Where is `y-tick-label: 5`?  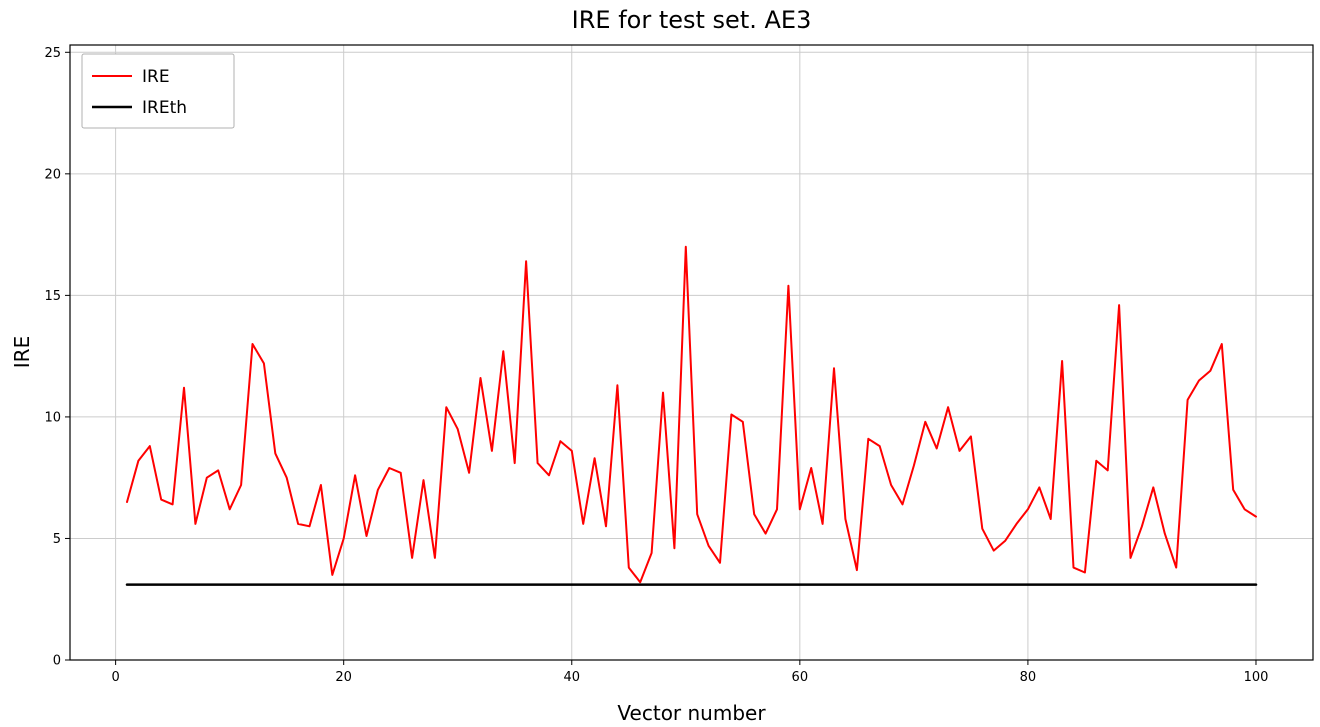 y-tick-label: 5 is located at coordinates (57, 539).